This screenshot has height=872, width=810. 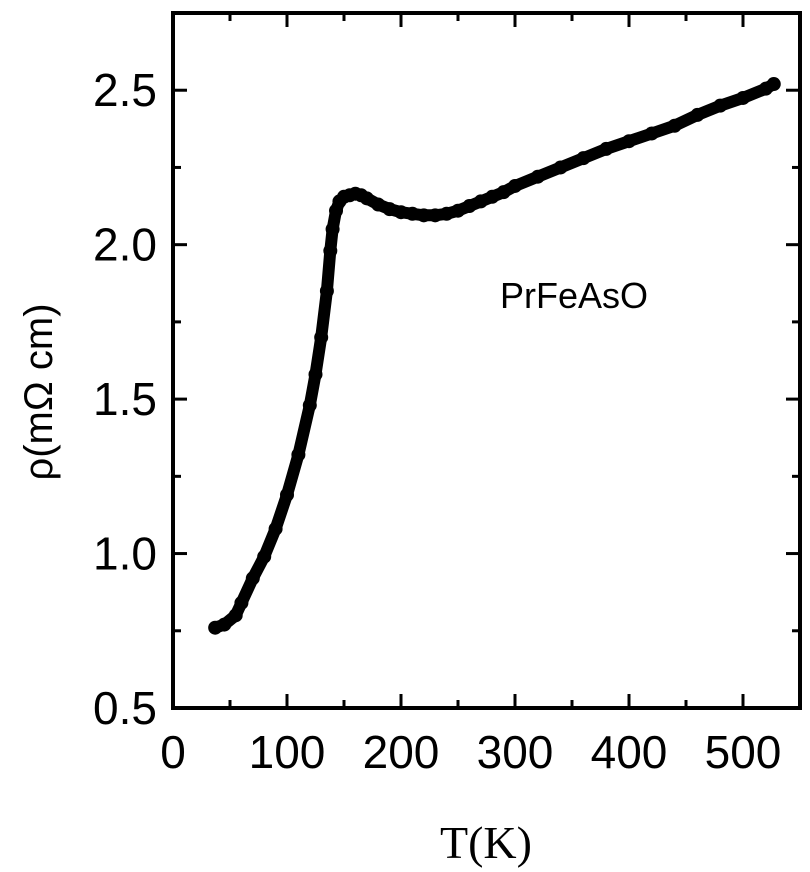 I want to click on x-tick-label: 500, so click(x=743, y=752).